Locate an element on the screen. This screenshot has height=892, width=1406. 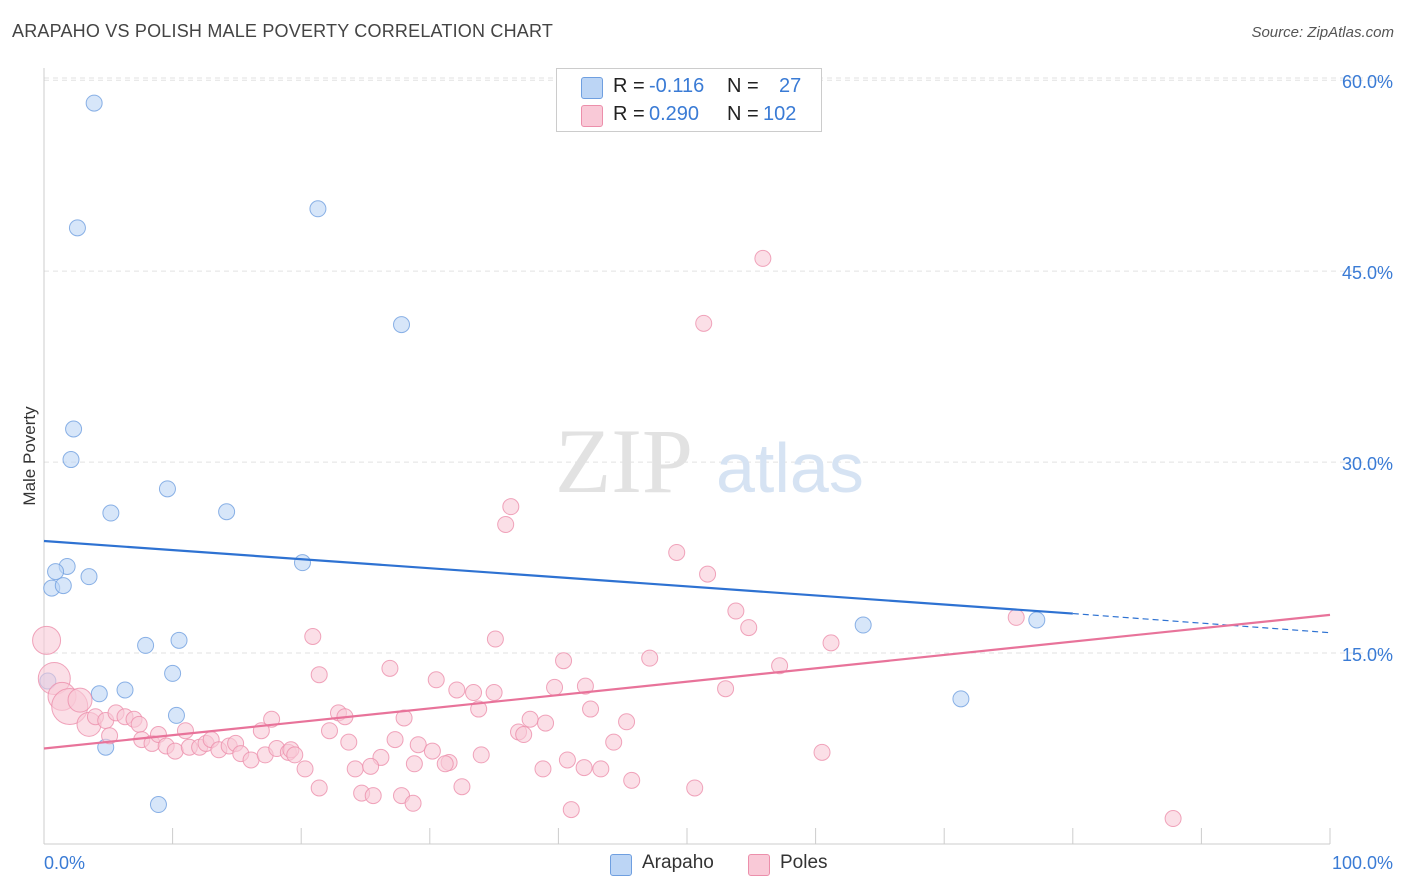
legend-r-label: R = is located at coordinates (629, 114).